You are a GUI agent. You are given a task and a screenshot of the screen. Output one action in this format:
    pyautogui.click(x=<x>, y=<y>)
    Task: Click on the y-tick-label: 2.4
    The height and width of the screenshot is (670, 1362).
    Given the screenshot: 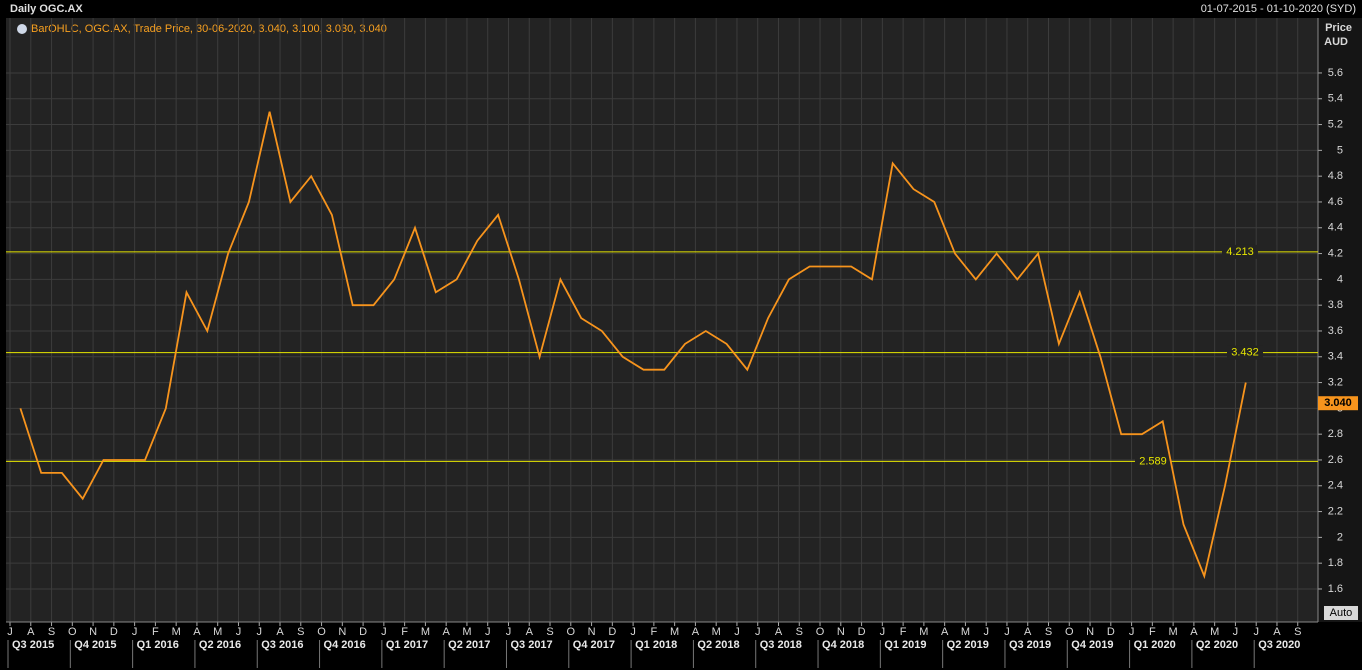 What is the action you would take?
    pyautogui.click(x=1335, y=486)
    